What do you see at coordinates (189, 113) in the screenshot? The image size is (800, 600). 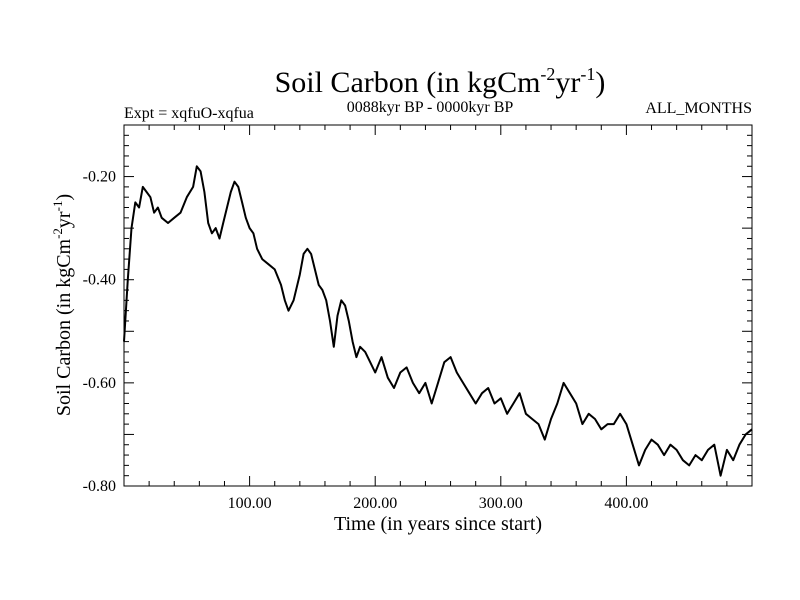 I see `subtitle-left: Expt = xqfuO-xqfua` at bounding box center [189, 113].